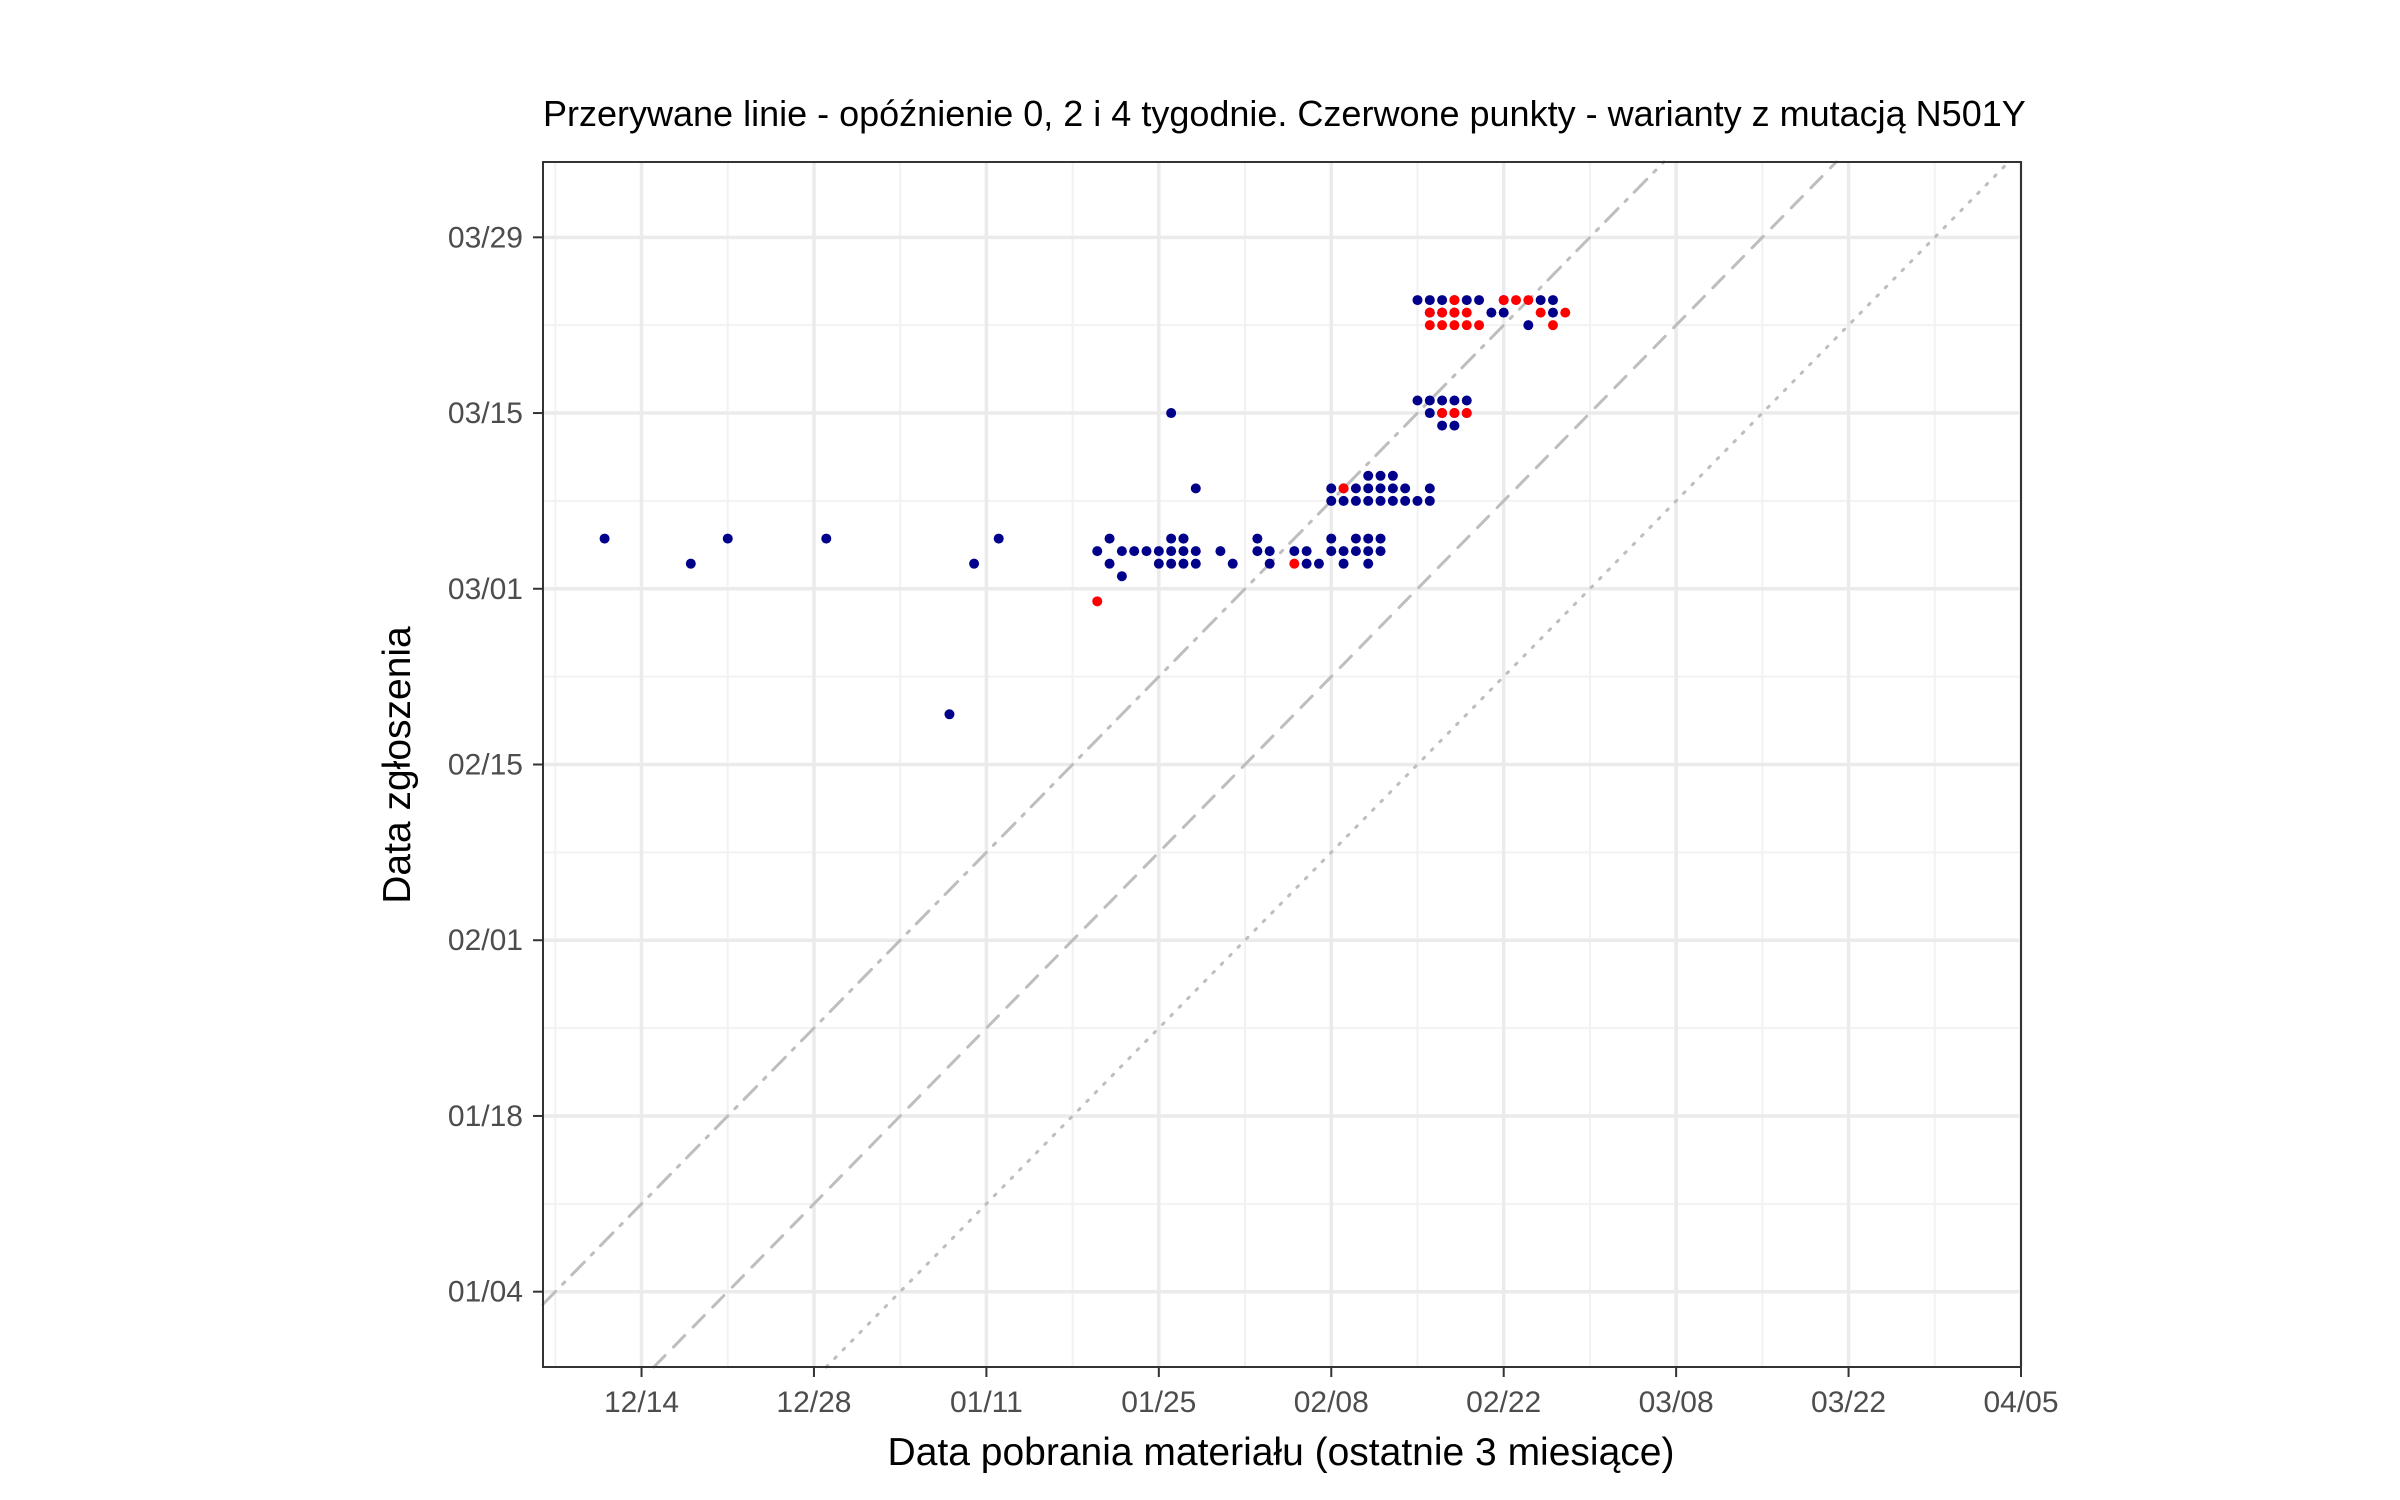 This screenshot has width=2400, height=1500. Describe the element at coordinates (986, 1402) in the screenshot. I see `x-tick-label: 01/11` at that location.